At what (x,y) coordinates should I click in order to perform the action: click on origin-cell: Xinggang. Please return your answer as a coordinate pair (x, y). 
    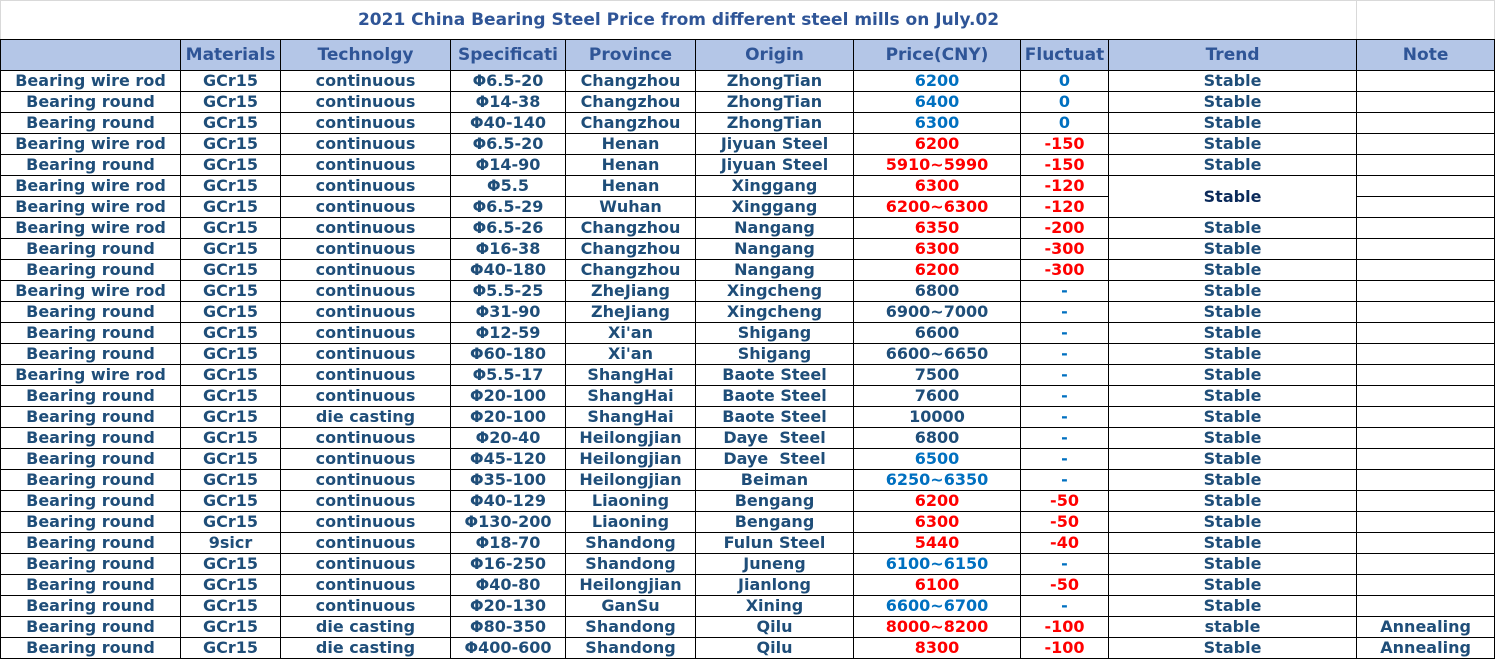
    Looking at the image, I should click on (774, 186).